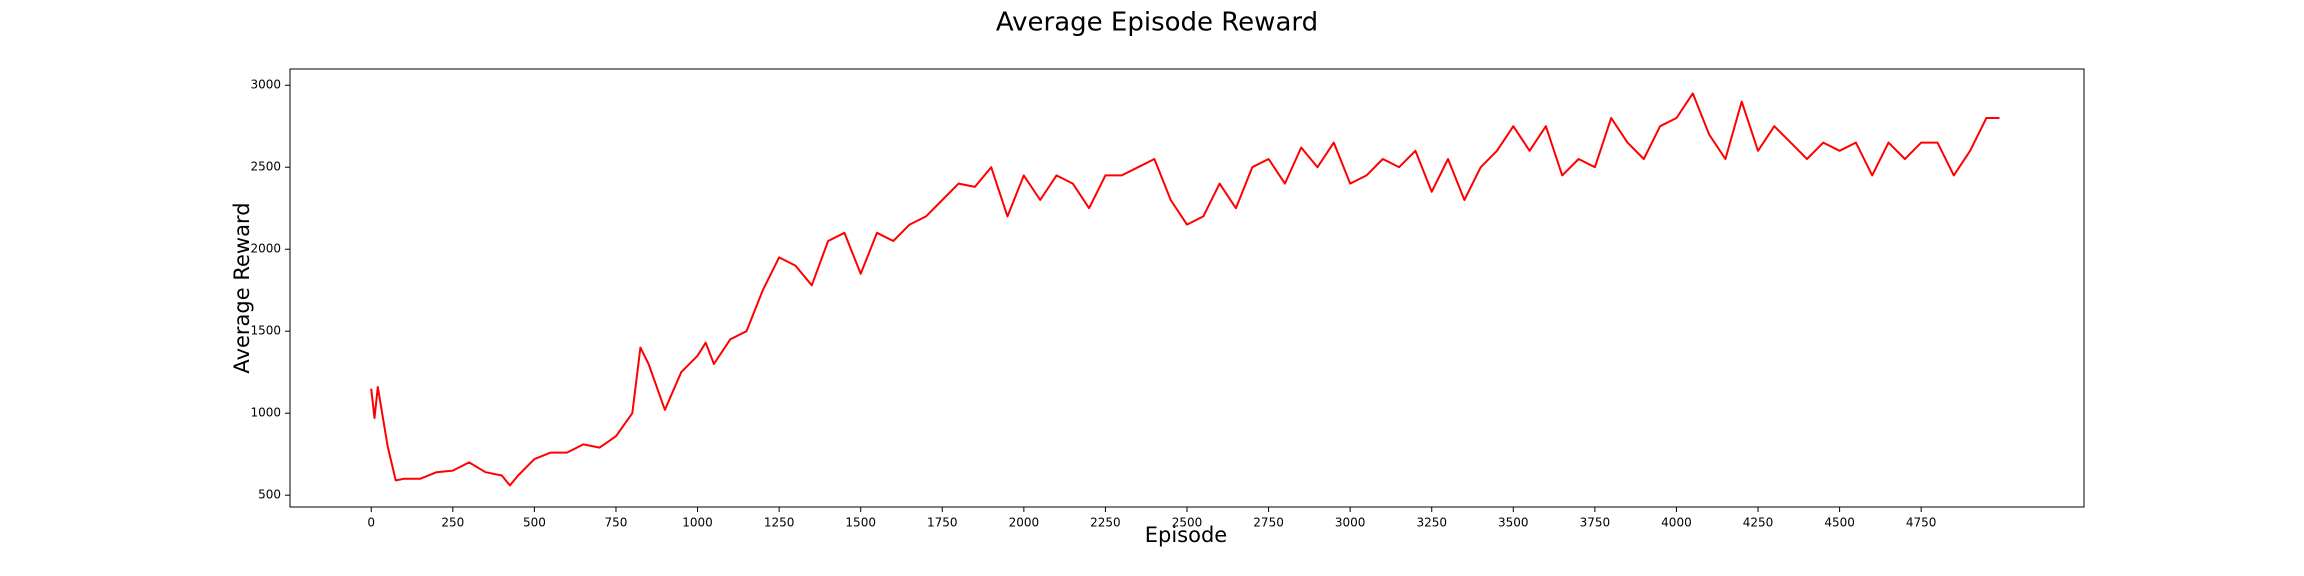 This screenshot has width=2304, height=576. What do you see at coordinates (1268, 523) in the screenshot?
I see `x-tick-label: 2750` at bounding box center [1268, 523].